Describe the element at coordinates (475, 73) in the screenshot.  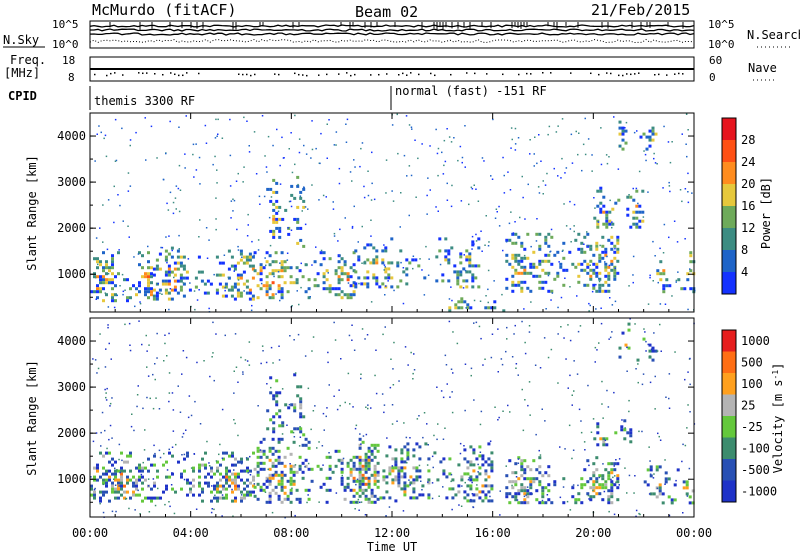
I see `nave-point` at that location.